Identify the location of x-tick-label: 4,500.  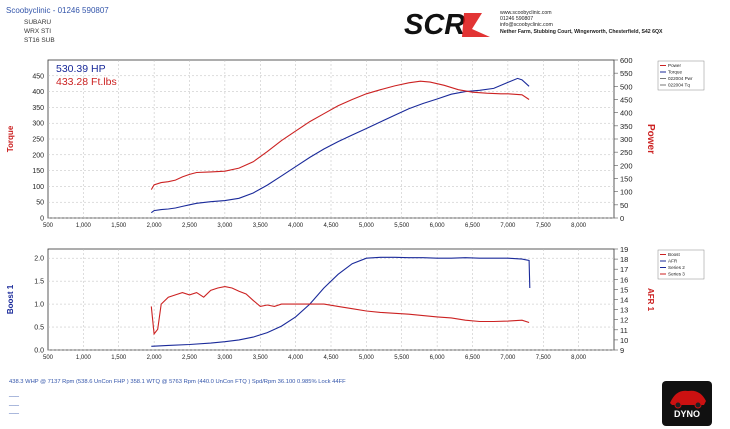
(331, 358).